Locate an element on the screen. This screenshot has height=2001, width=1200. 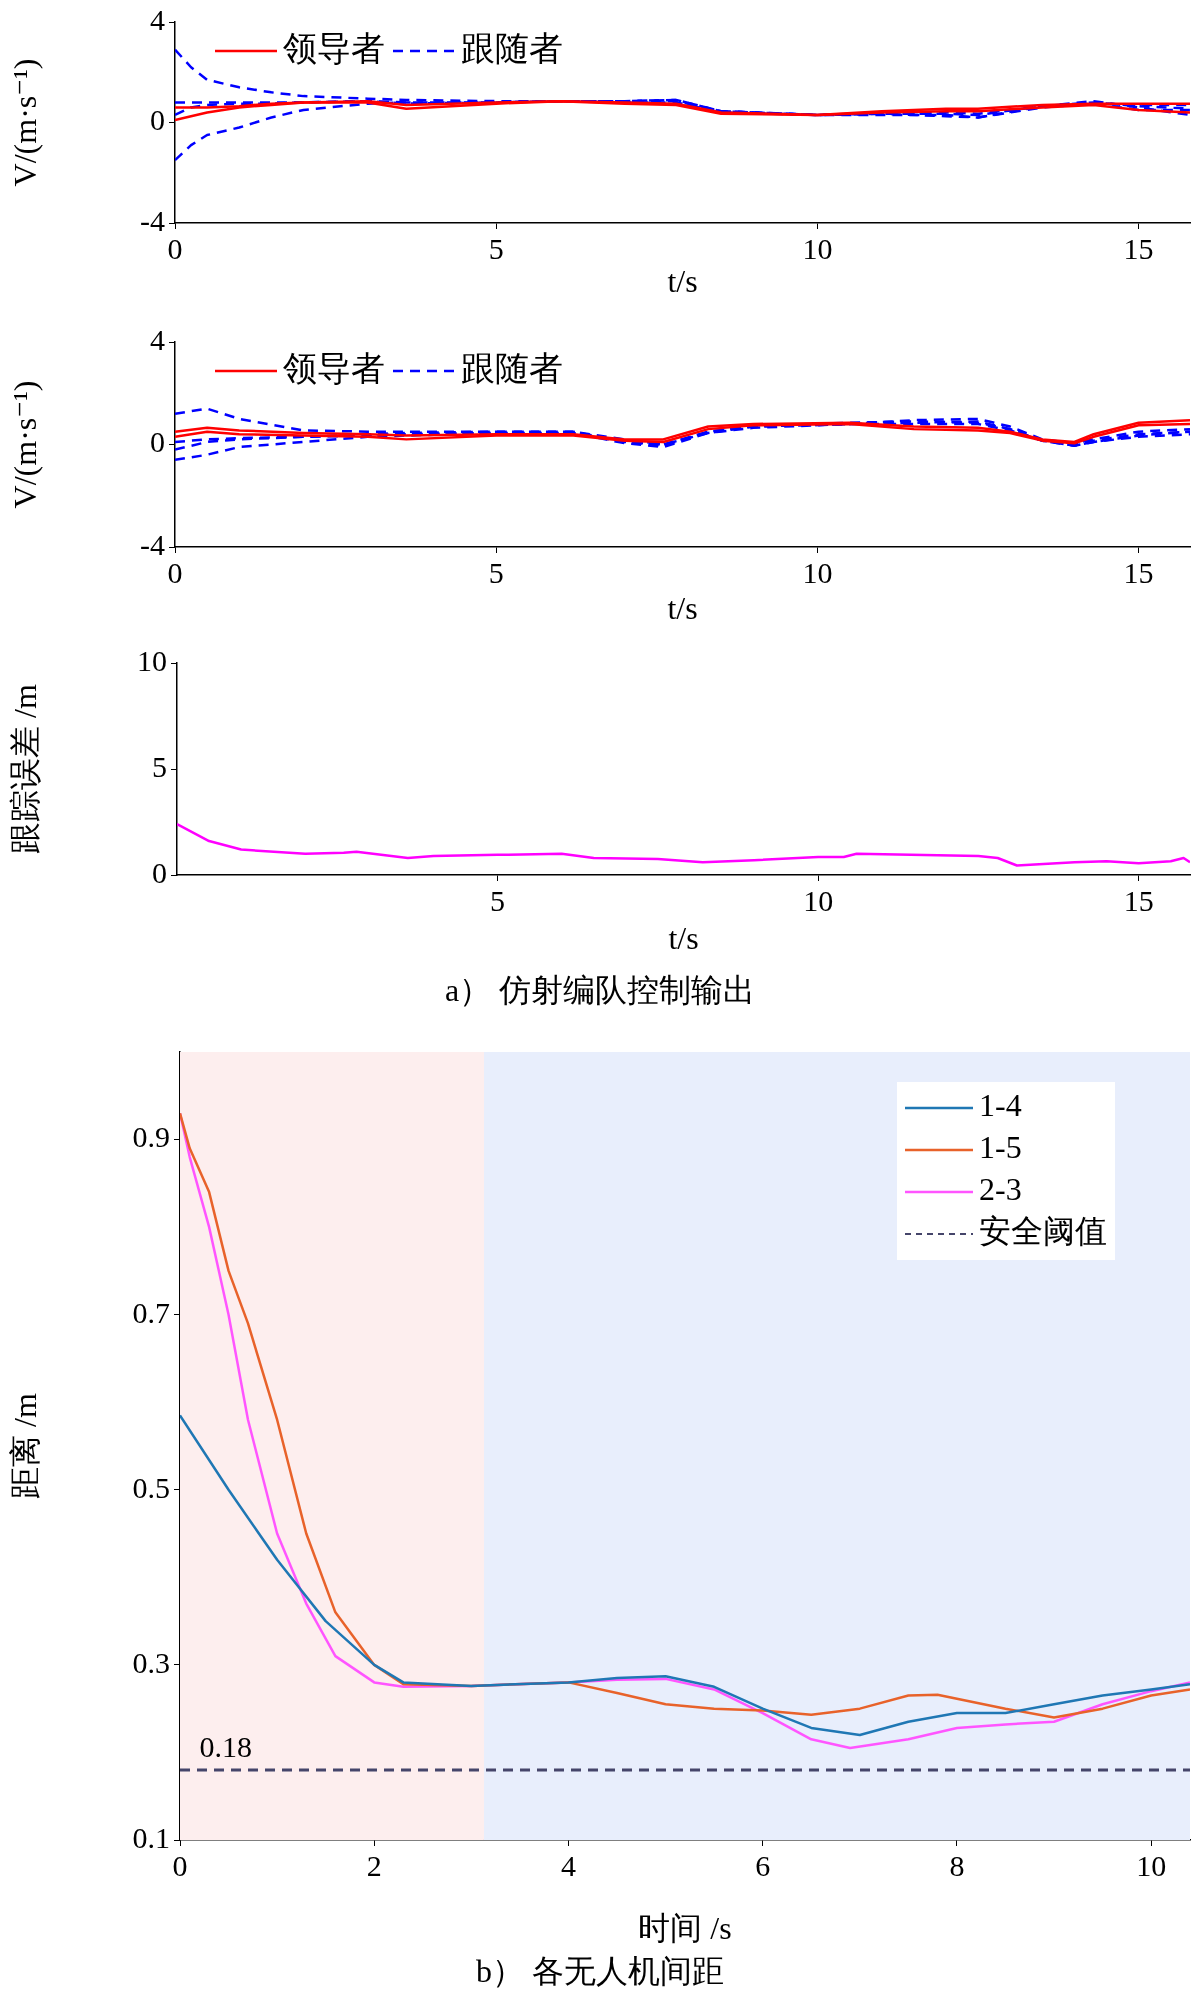
y-tick-label: 0.9 is located at coordinates (151, 1137).